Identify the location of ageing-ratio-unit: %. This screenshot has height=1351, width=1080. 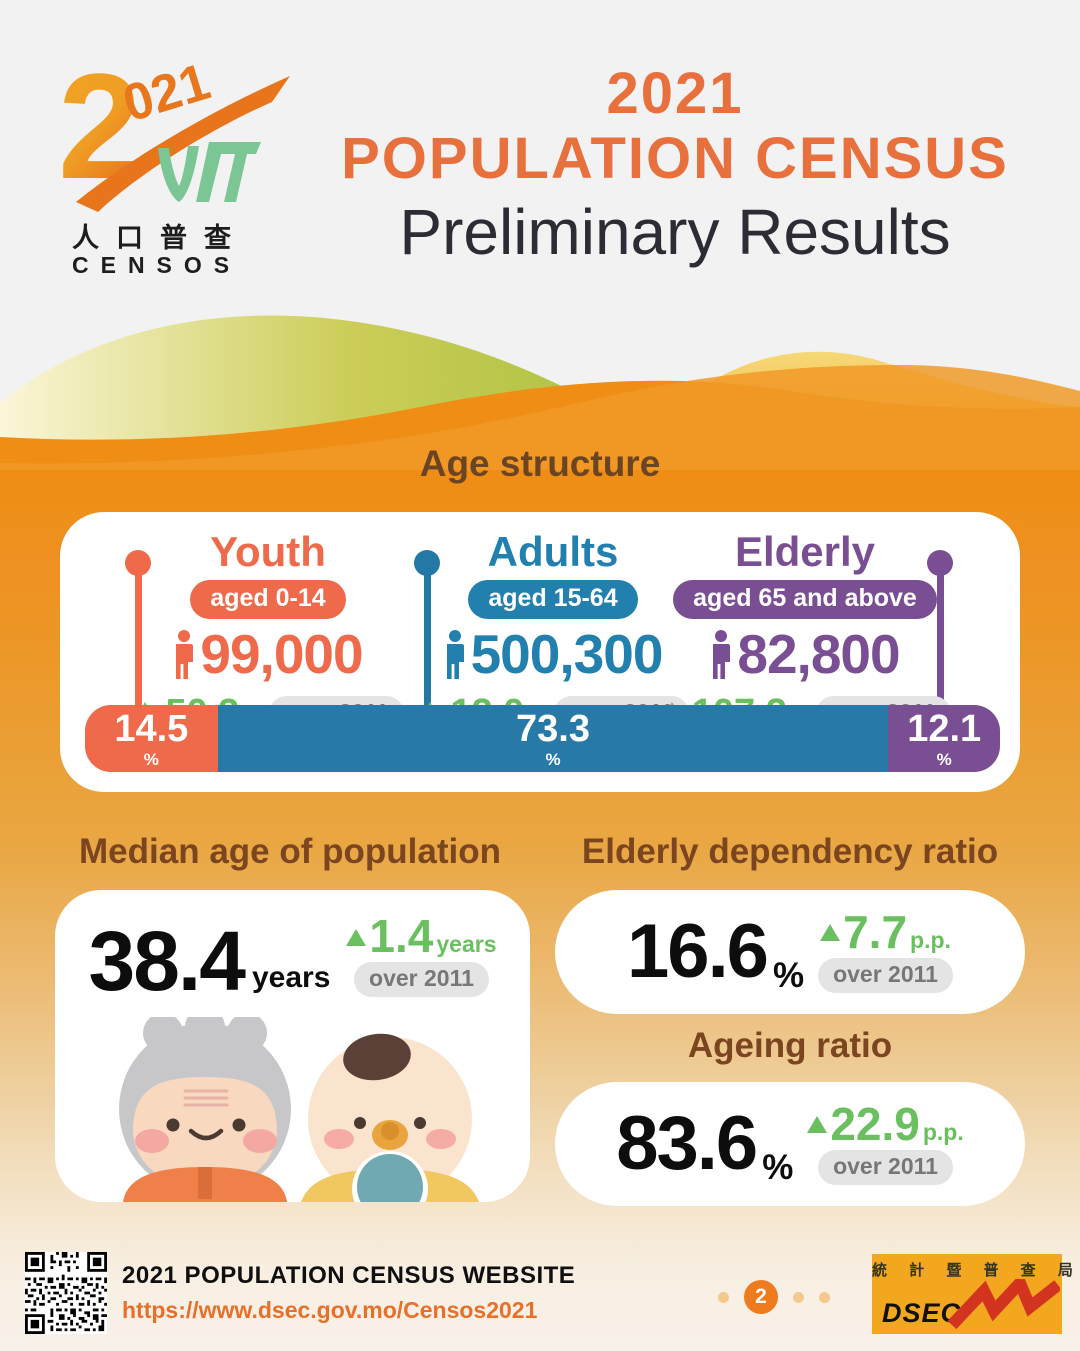
(778, 1167).